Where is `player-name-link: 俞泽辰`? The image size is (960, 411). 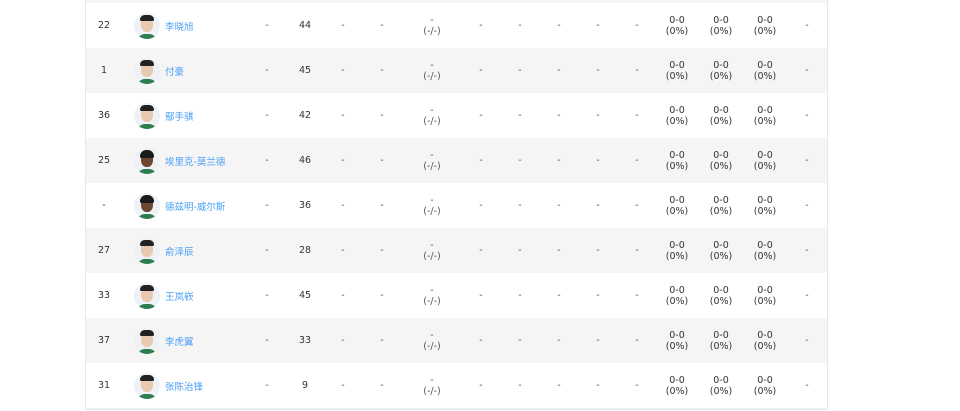 player-name-link: 俞泽辰 is located at coordinates (179, 252).